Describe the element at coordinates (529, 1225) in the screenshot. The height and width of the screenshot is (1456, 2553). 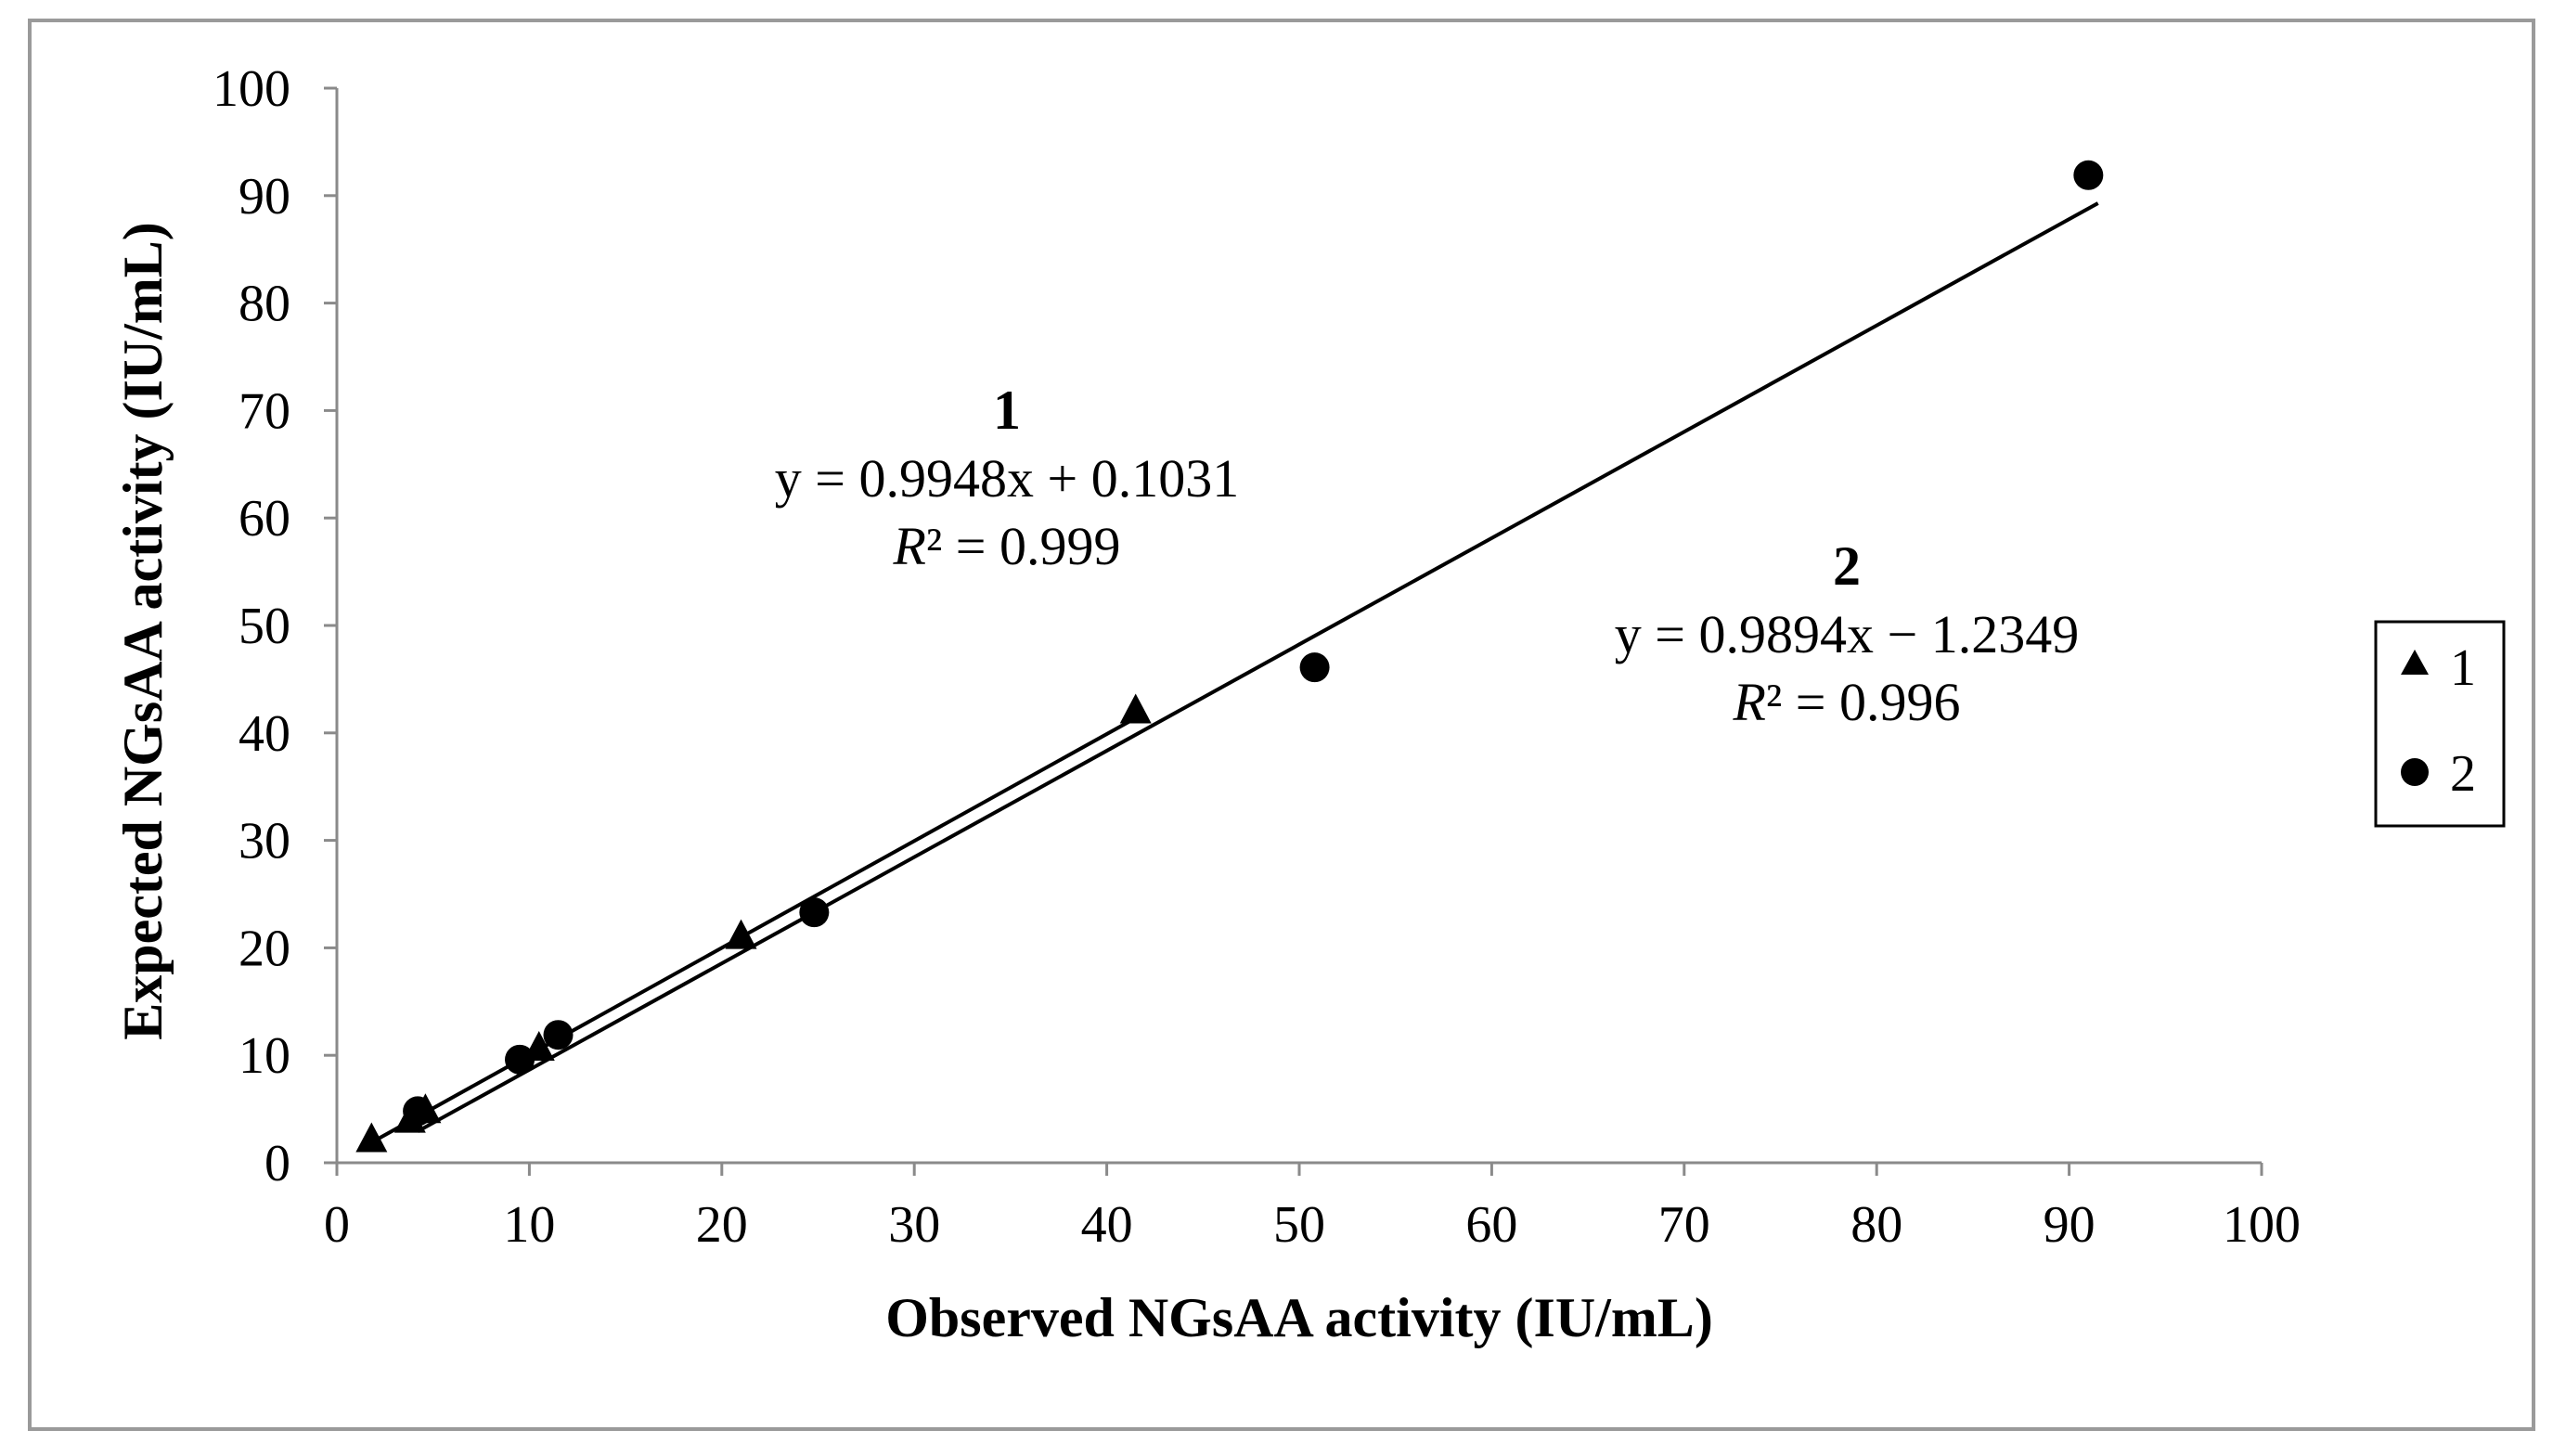
I see `x-tick-label: 10` at that location.